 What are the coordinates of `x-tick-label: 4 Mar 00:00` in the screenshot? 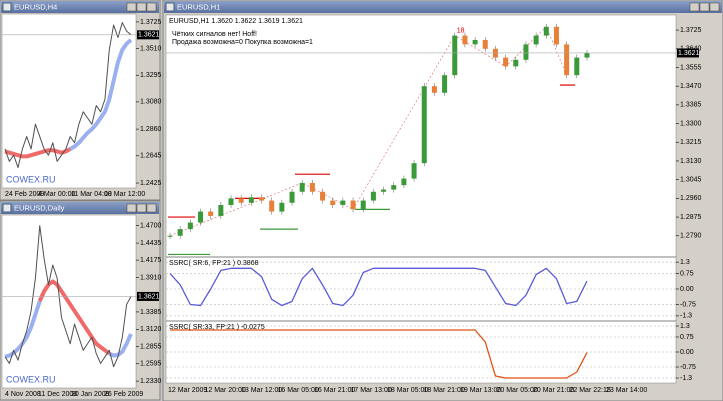 It's located at (56, 194).